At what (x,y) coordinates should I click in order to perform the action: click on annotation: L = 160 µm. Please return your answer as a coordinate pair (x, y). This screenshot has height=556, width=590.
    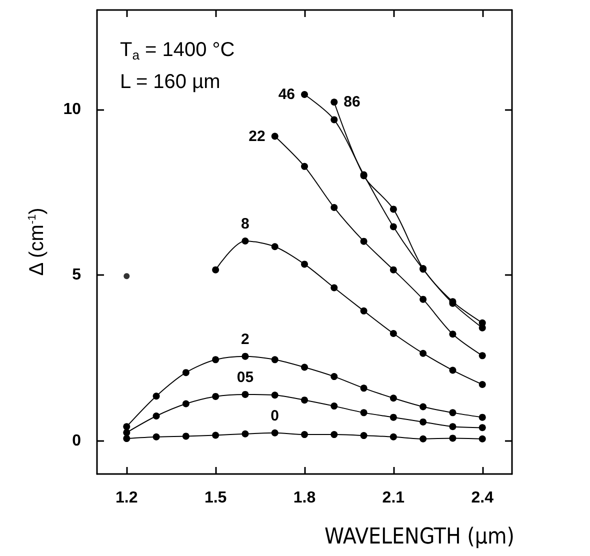
    Looking at the image, I should click on (170, 82).